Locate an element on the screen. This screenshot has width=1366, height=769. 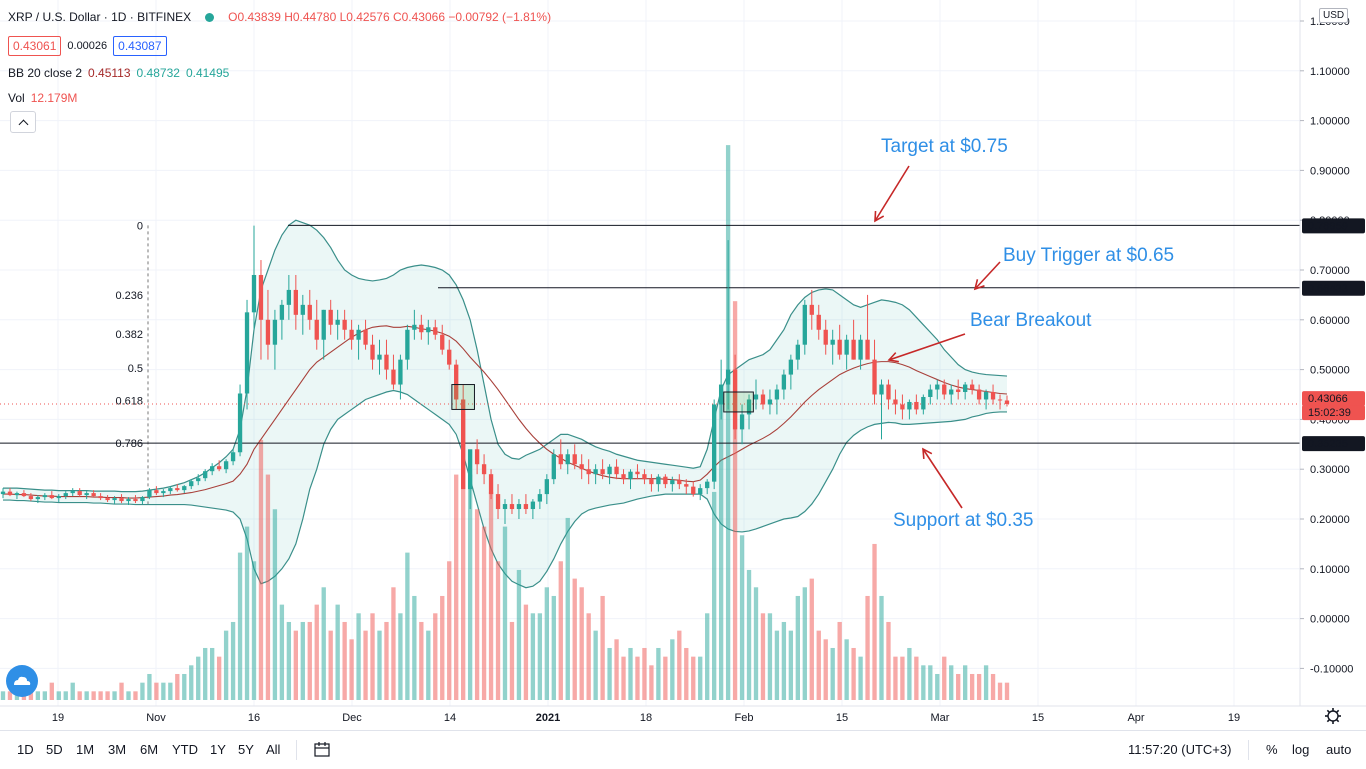
collapse-legend-button is located at coordinates (23, 122).